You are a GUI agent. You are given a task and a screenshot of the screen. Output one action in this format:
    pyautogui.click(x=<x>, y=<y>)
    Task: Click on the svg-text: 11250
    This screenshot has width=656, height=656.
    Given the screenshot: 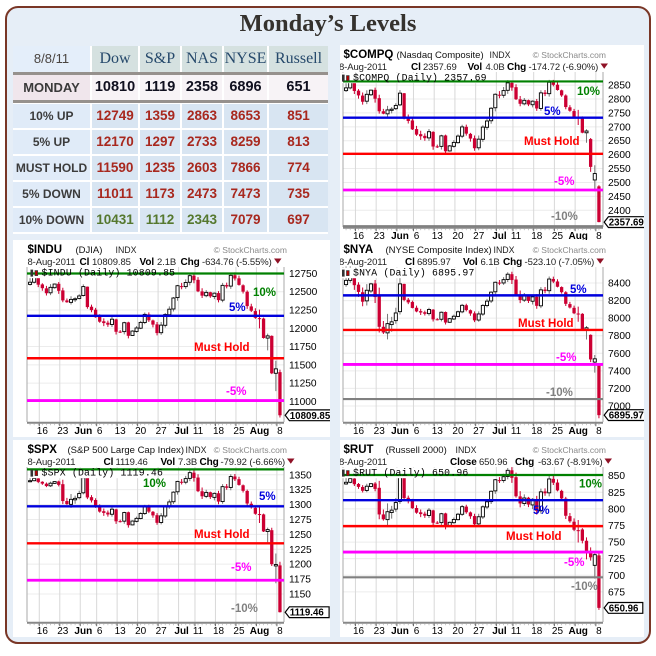 What is the action you would take?
    pyautogui.click(x=303, y=384)
    